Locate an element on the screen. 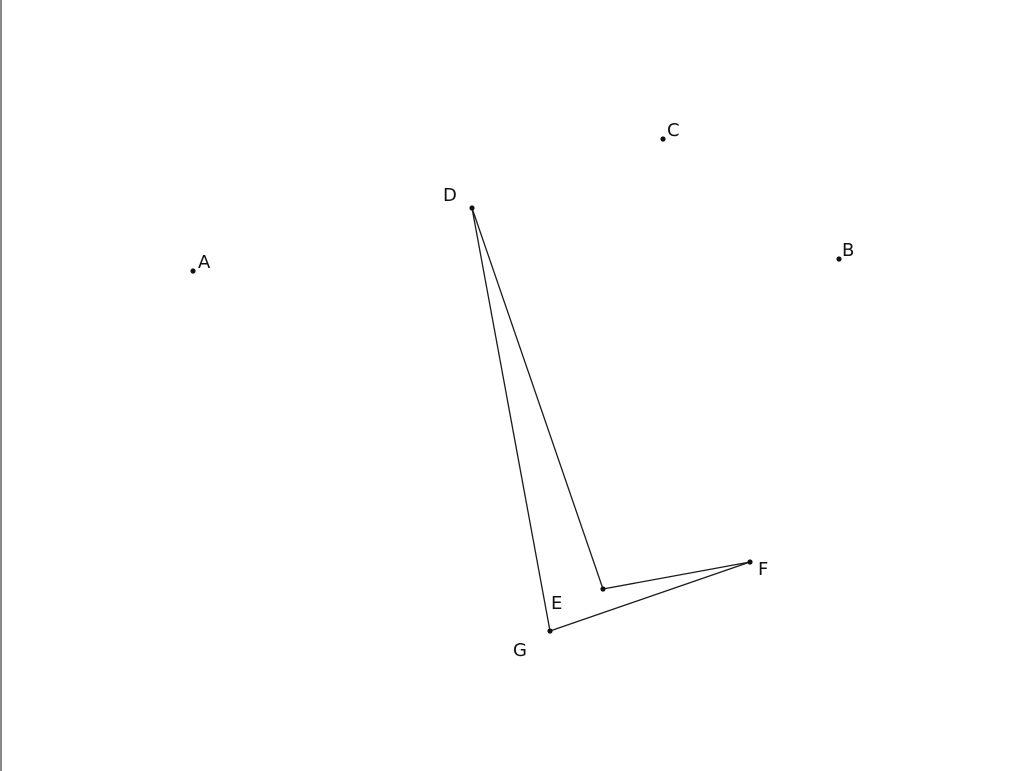 This screenshot has height=771, width=1031. point-label-b: B is located at coordinates (848, 250).